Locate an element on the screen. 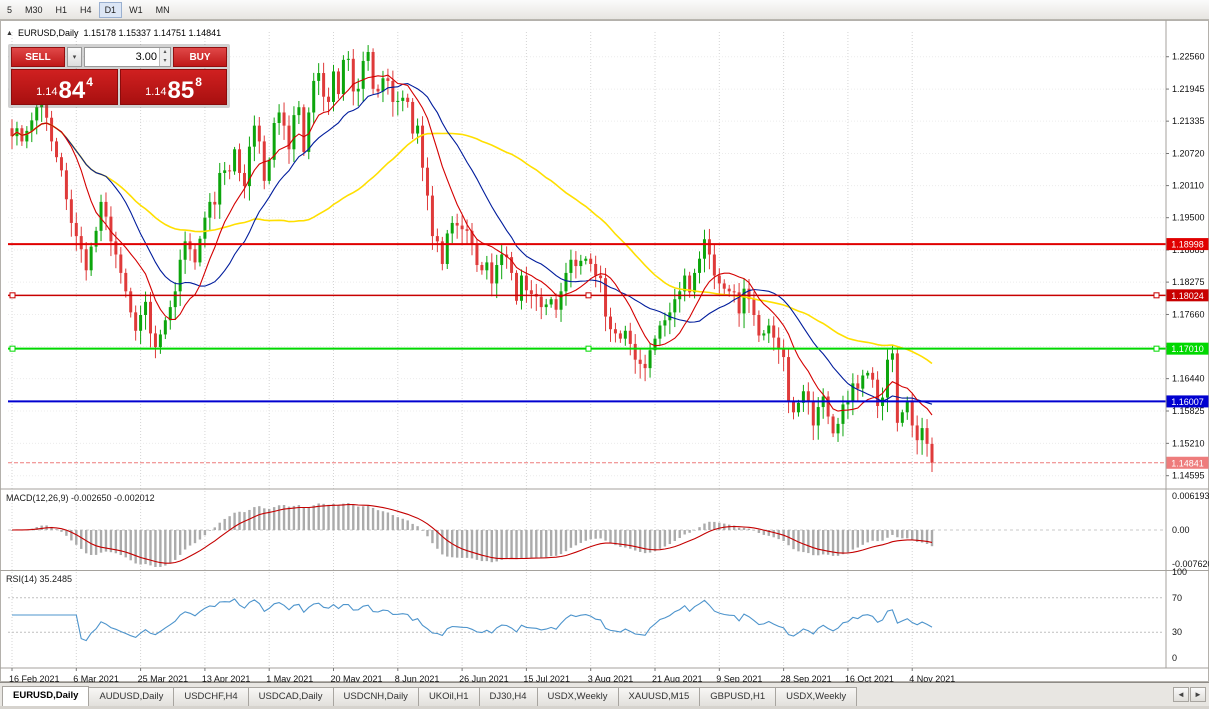  chevron-down-icon: ▾ is located at coordinates (74, 57).